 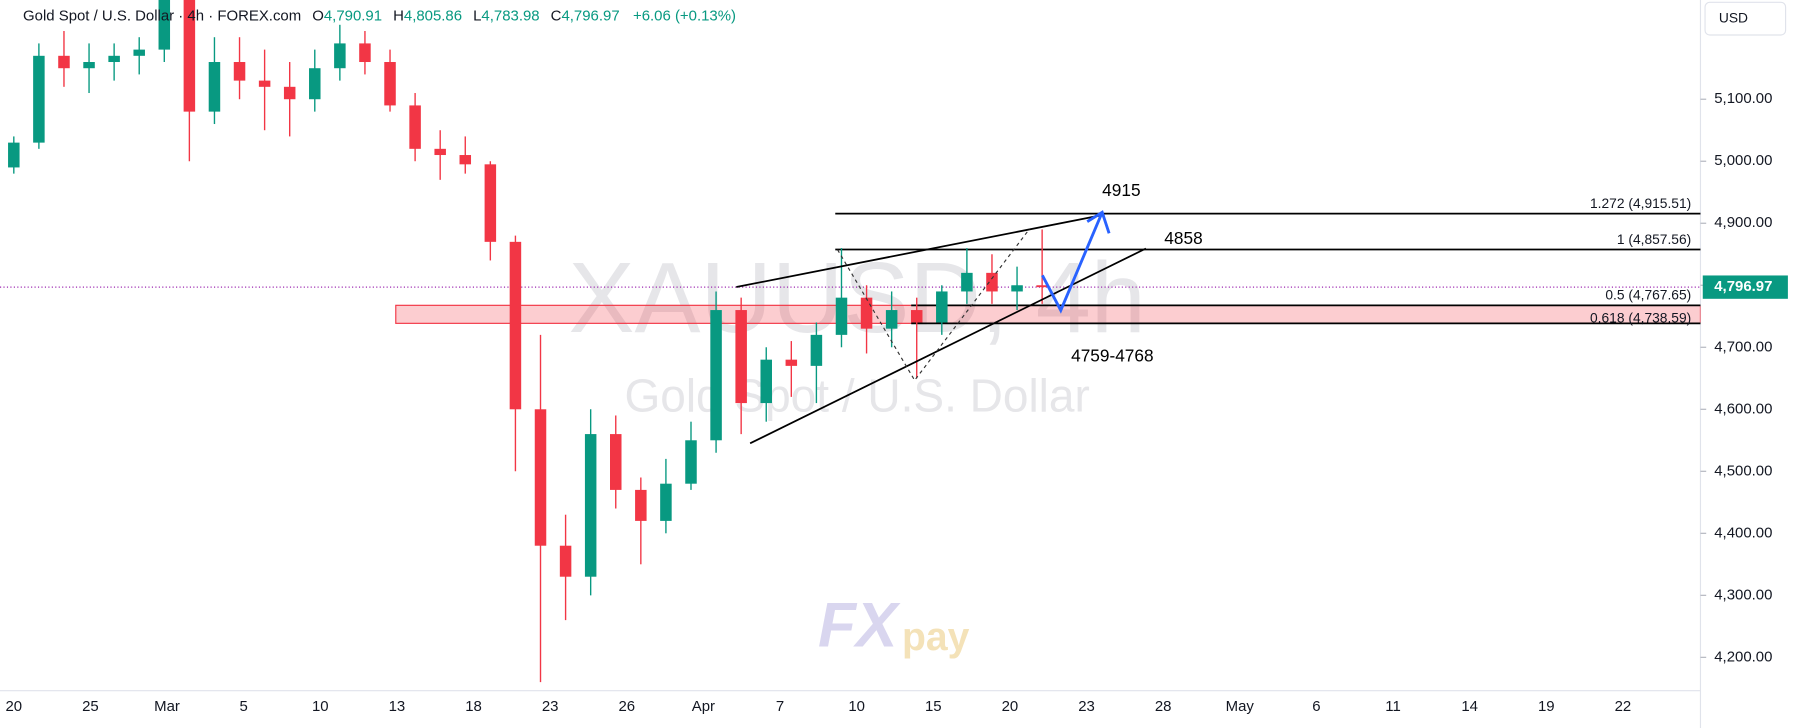 What do you see at coordinates (353, 15) in the screenshot?
I see `open: 4,790.91` at bounding box center [353, 15].